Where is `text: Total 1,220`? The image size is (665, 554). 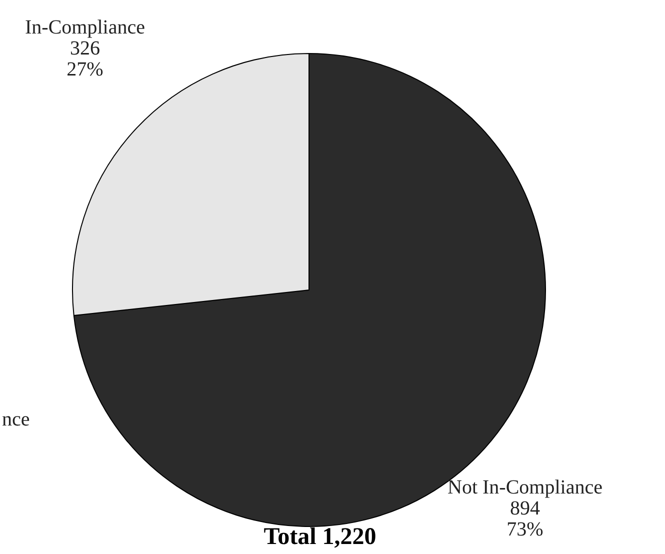
text: Total 1,220 is located at coordinates (320, 537).